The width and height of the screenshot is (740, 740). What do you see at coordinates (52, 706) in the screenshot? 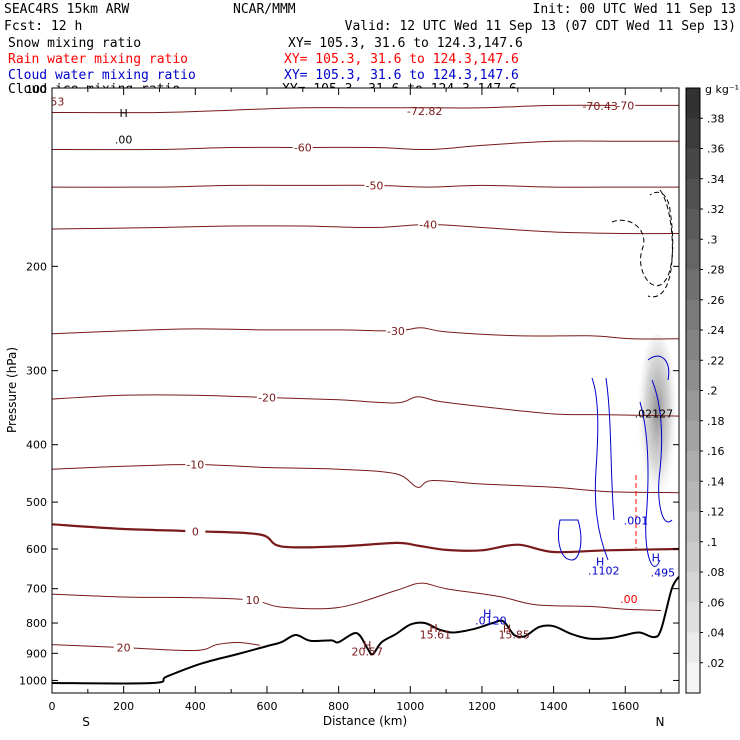
I see `x-tick-label: 0` at bounding box center [52, 706].